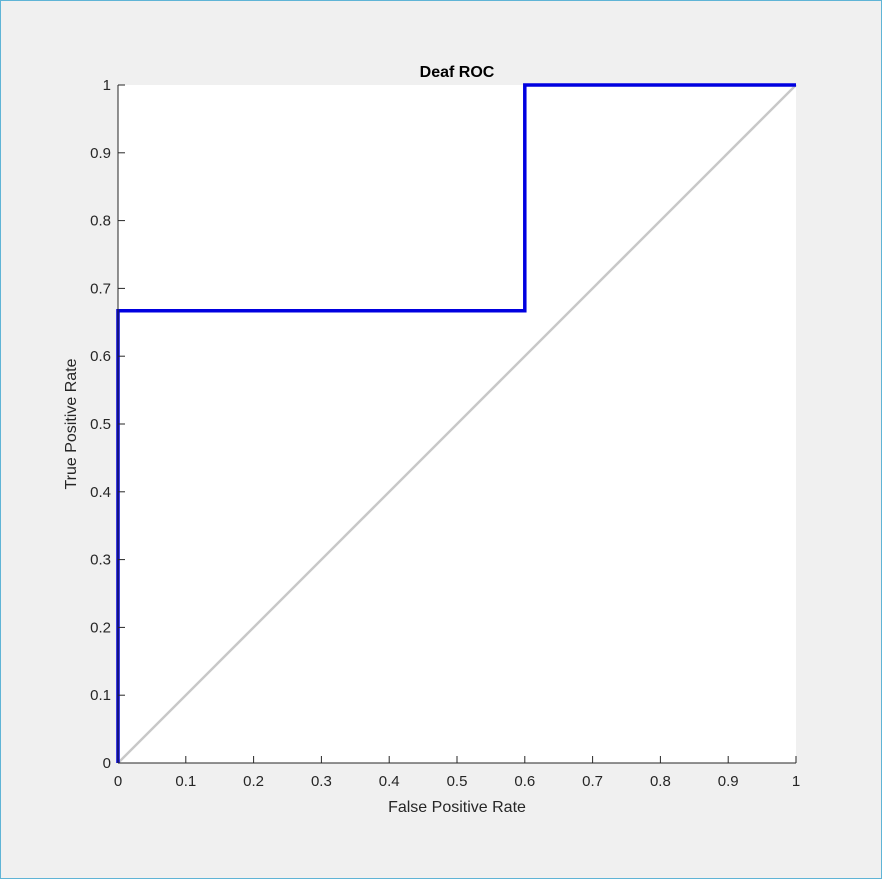  Describe the element at coordinates (457, 807) in the screenshot. I see `x-axis-label: False Positive Rate` at that location.